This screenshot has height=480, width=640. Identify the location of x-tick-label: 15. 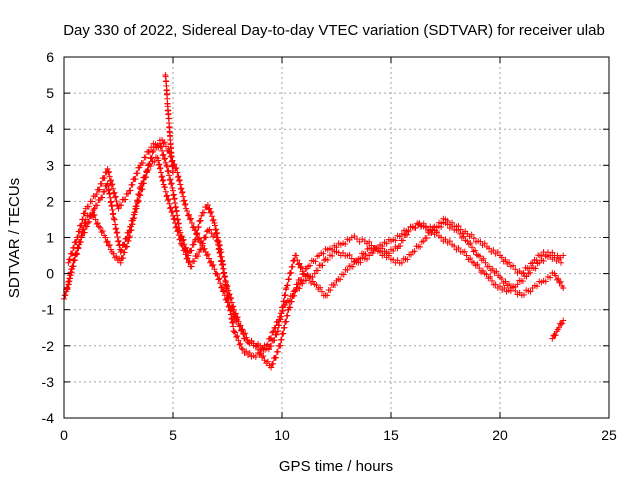
(391, 435).